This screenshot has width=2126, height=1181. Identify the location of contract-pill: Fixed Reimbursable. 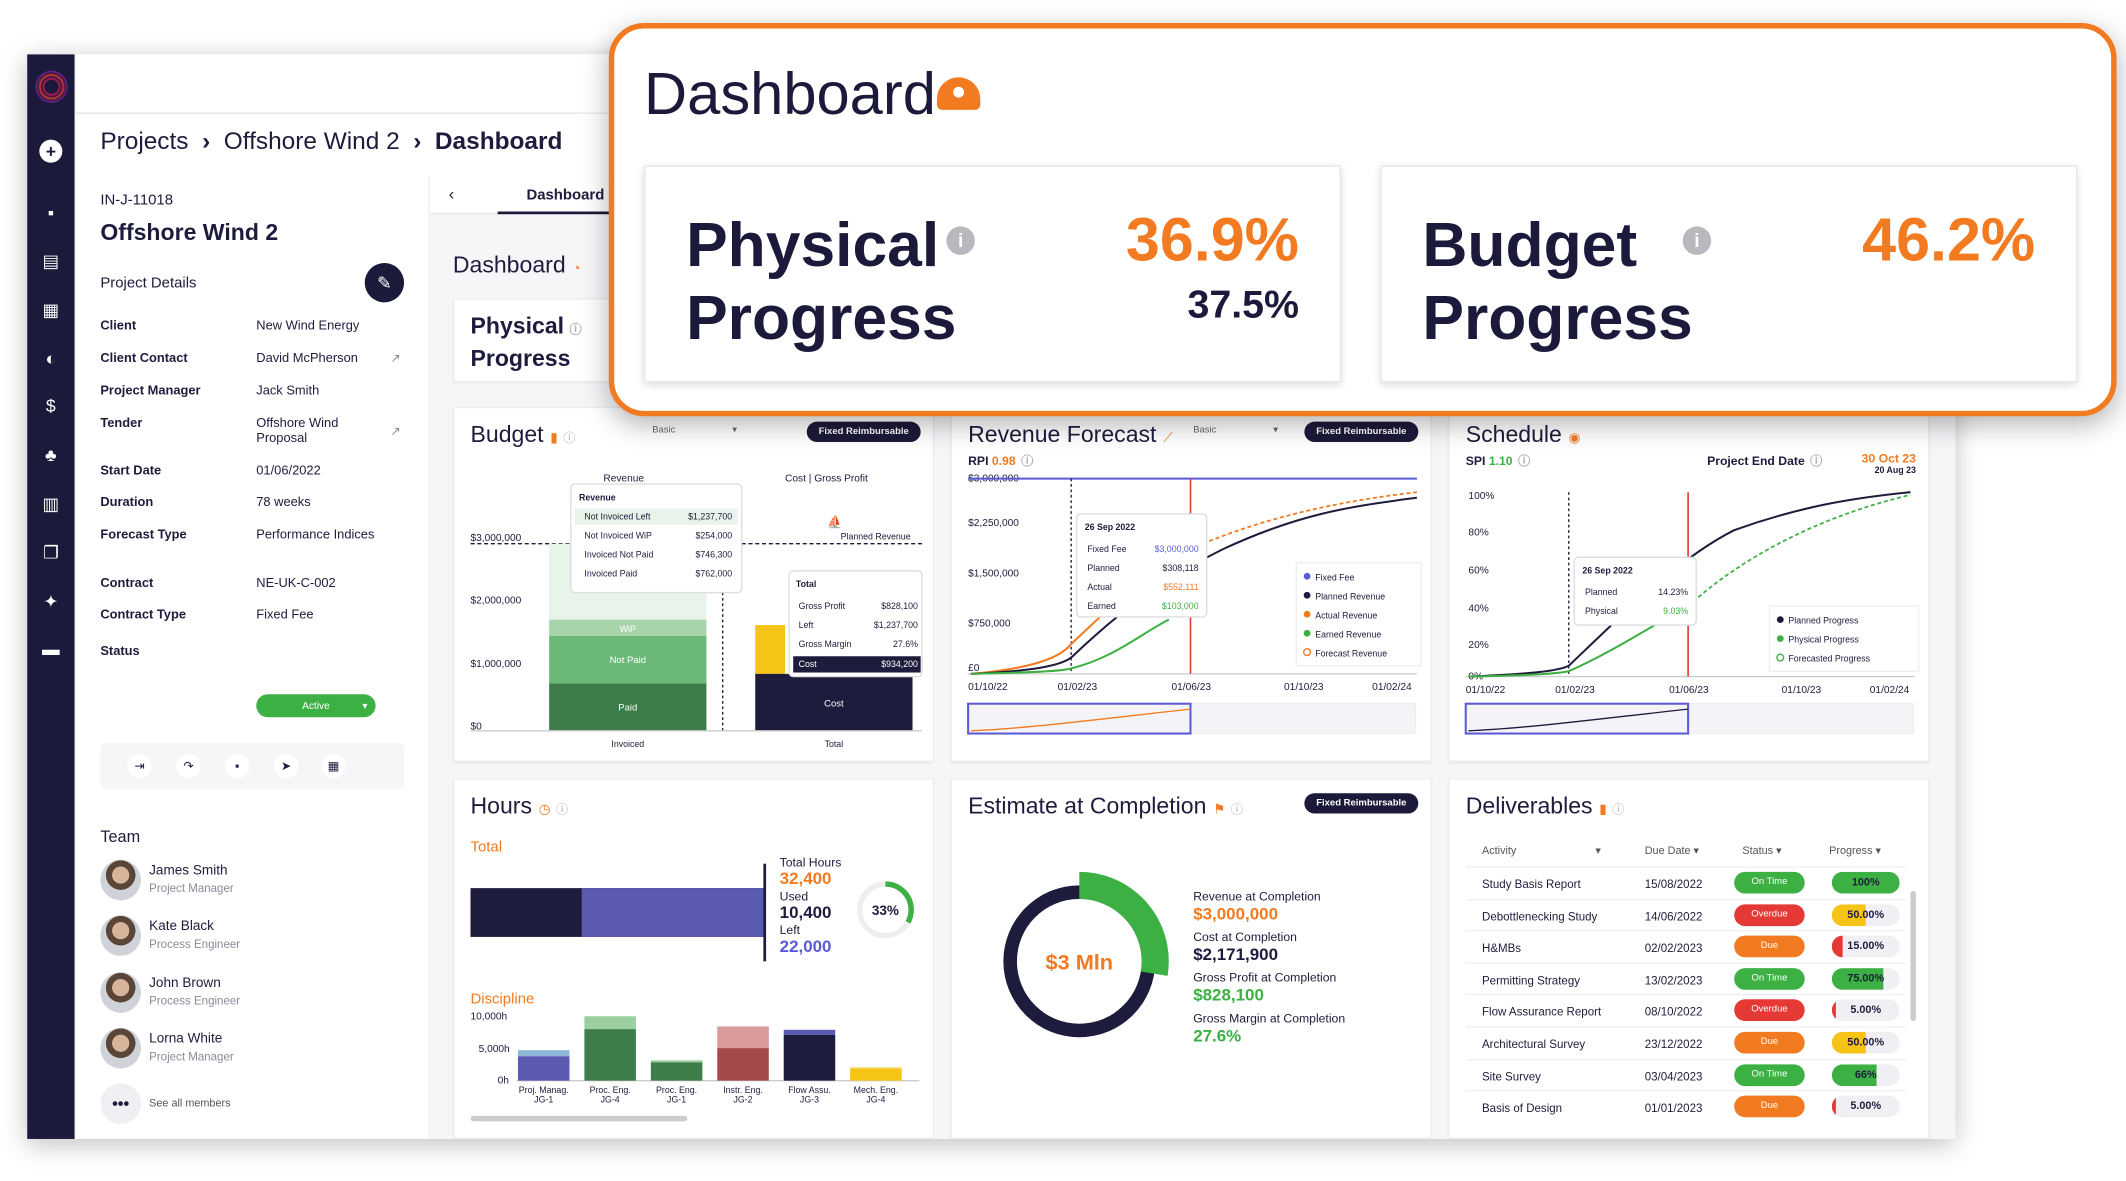
(1361, 432).